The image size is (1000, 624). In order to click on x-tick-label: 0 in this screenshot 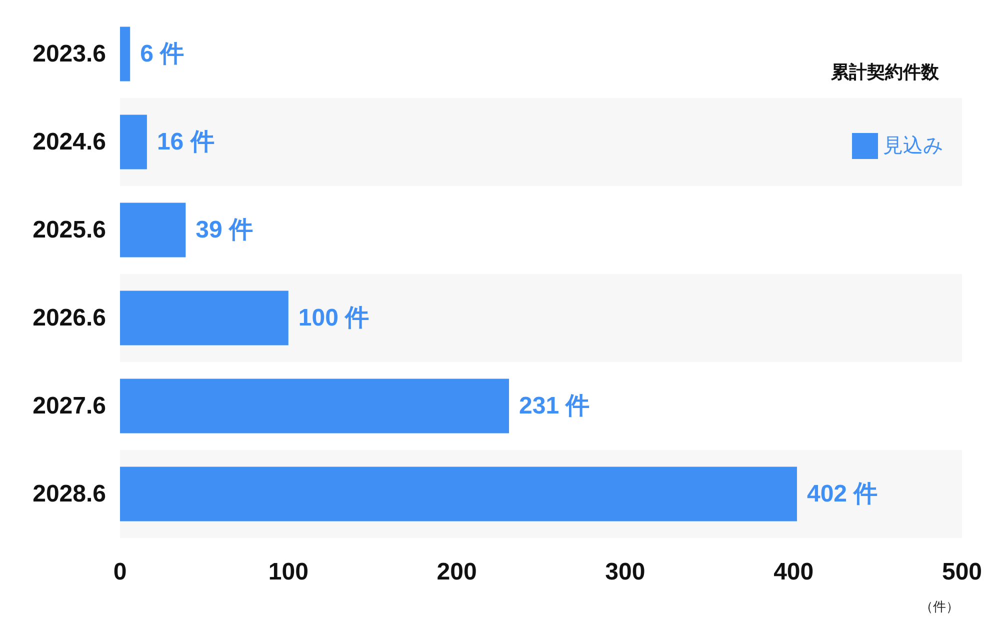, I will do `click(120, 572)`.